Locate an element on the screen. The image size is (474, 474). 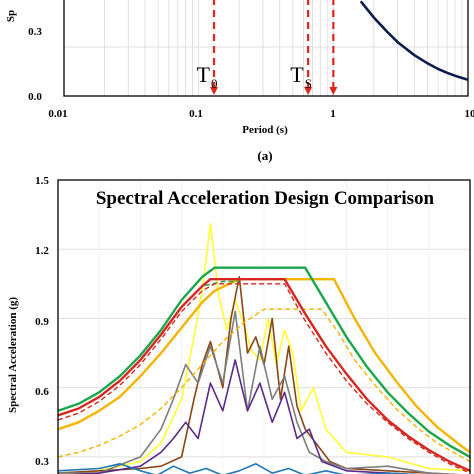
panel-a-xtick: 10 is located at coordinates (469, 114).